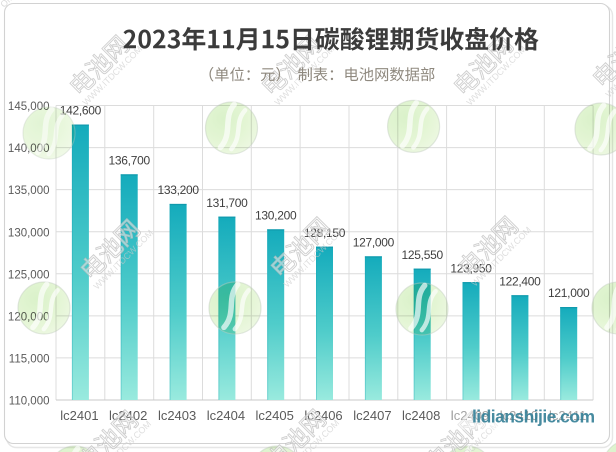 The image size is (616, 452). I want to click on svg-text: 127,000, so click(374, 243).